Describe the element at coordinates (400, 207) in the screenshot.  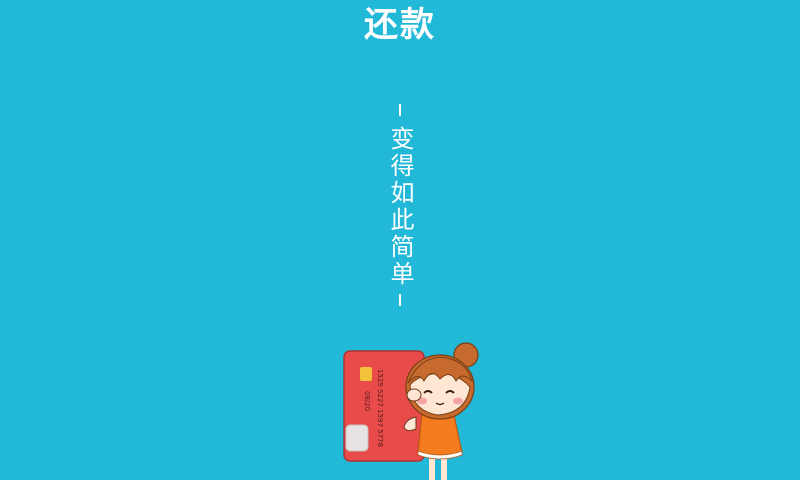
I see `slogan-text: 变得如此简单` at that location.